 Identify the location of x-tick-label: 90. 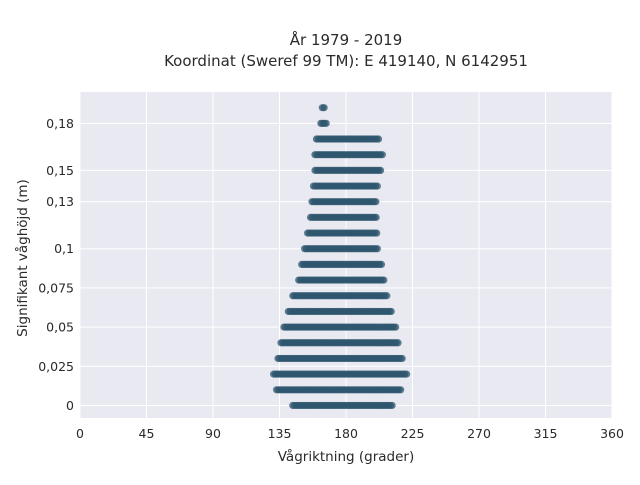
(213, 433).